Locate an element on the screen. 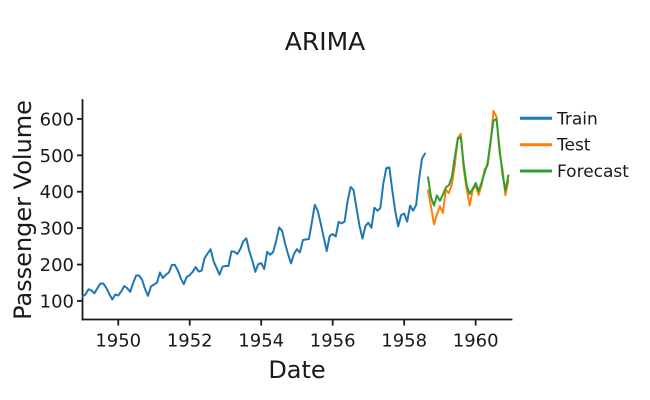 Image resolution: width=650 pixels, height=400 pixels. legend-item-train: Train is located at coordinates (559, 119).